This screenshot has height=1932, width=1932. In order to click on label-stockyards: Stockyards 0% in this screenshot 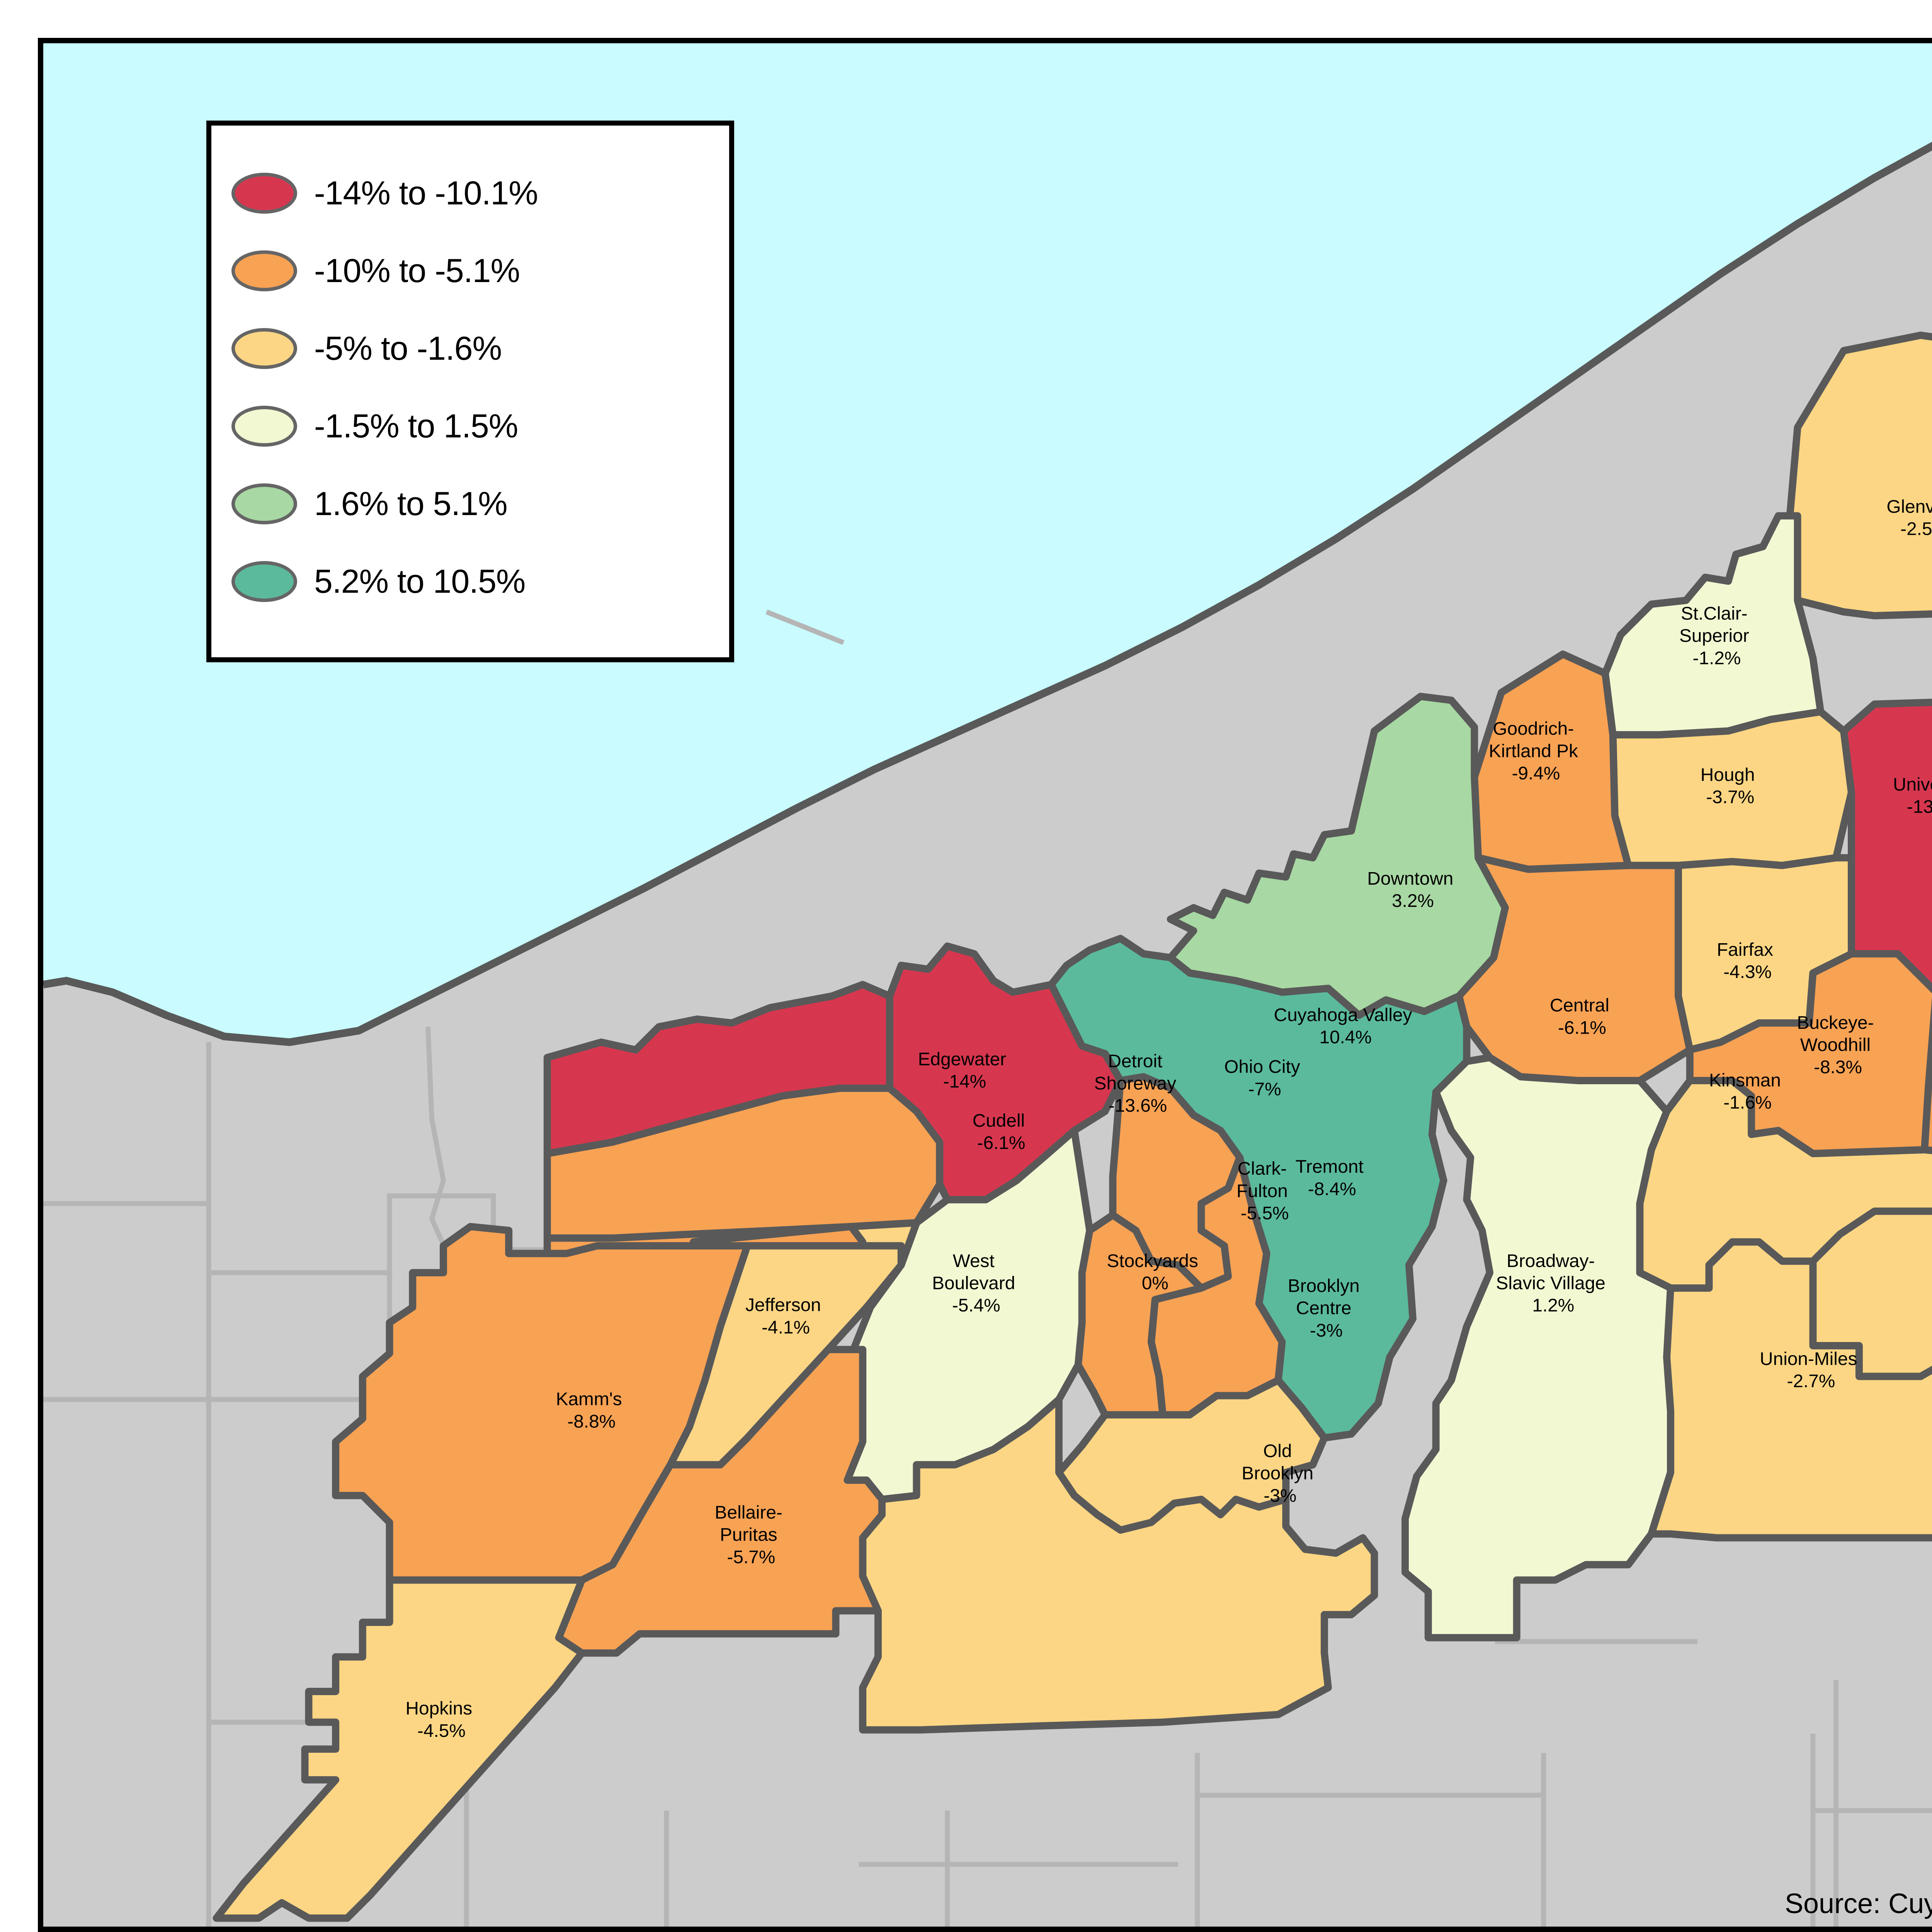, I will do `click(1156, 1272)`.